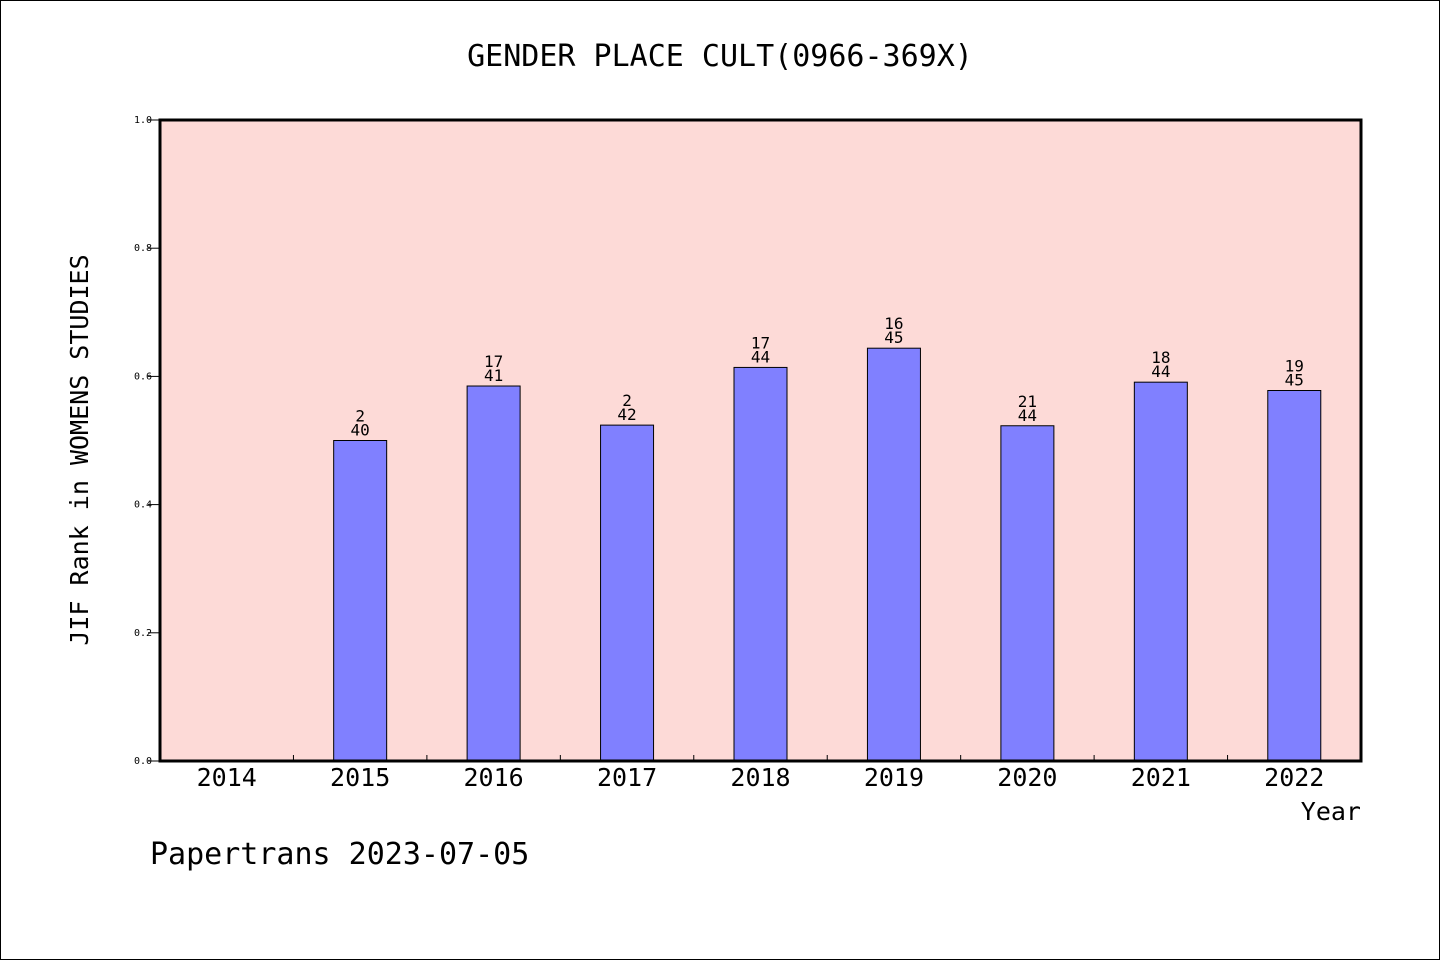 Image resolution: width=1440 pixels, height=960 pixels. Describe the element at coordinates (147, 441) in the screenshot. I see `y-axis: 0.0 0.2 0.4 0.6 0.8 1.0` at that location.